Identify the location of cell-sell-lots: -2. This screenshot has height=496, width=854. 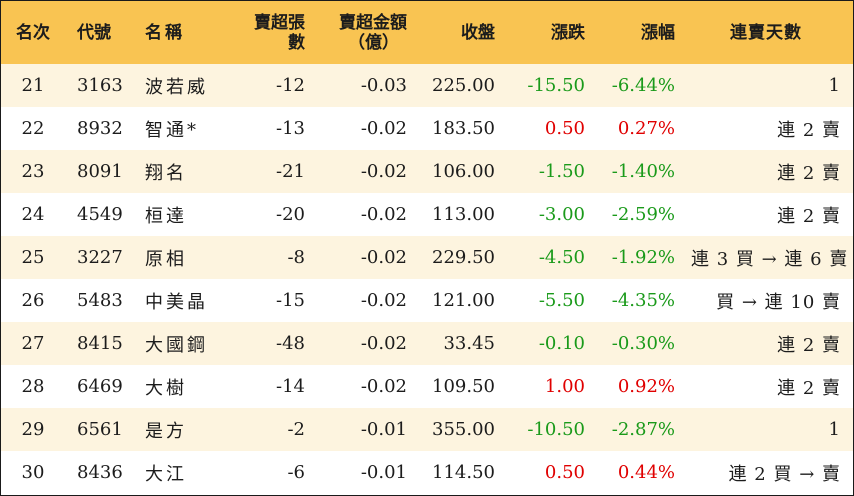
(296, 429).